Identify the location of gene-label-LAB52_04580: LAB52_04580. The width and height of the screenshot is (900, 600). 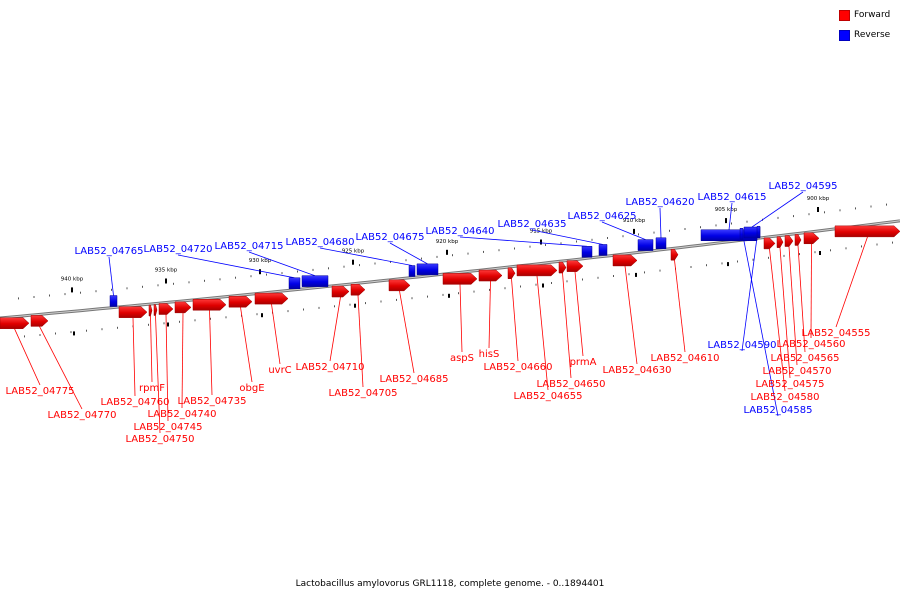
(784, 397).